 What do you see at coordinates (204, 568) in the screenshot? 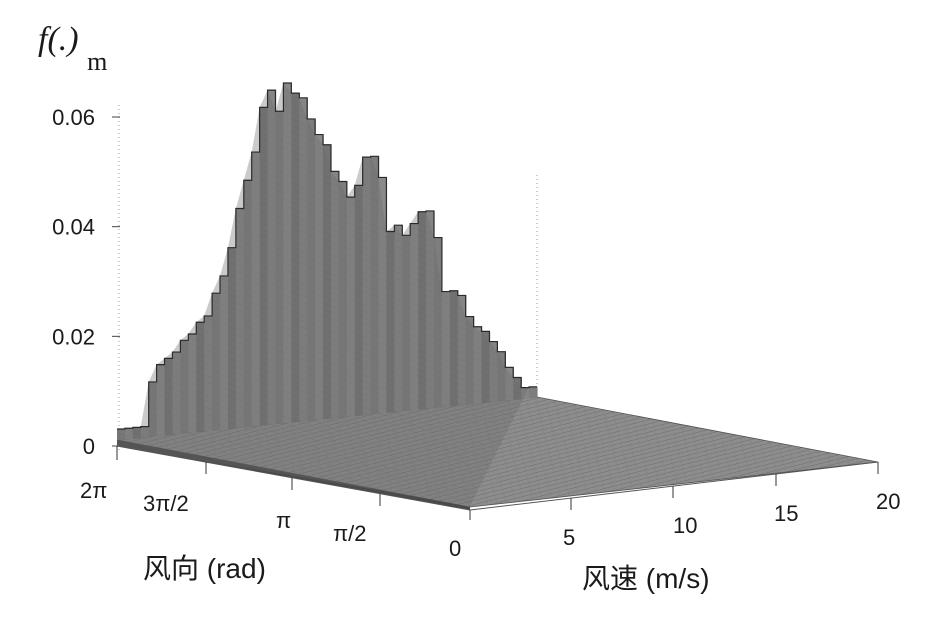
I see `direction-axis-title: 风向 (rad)` at bounding box center [204, 568].